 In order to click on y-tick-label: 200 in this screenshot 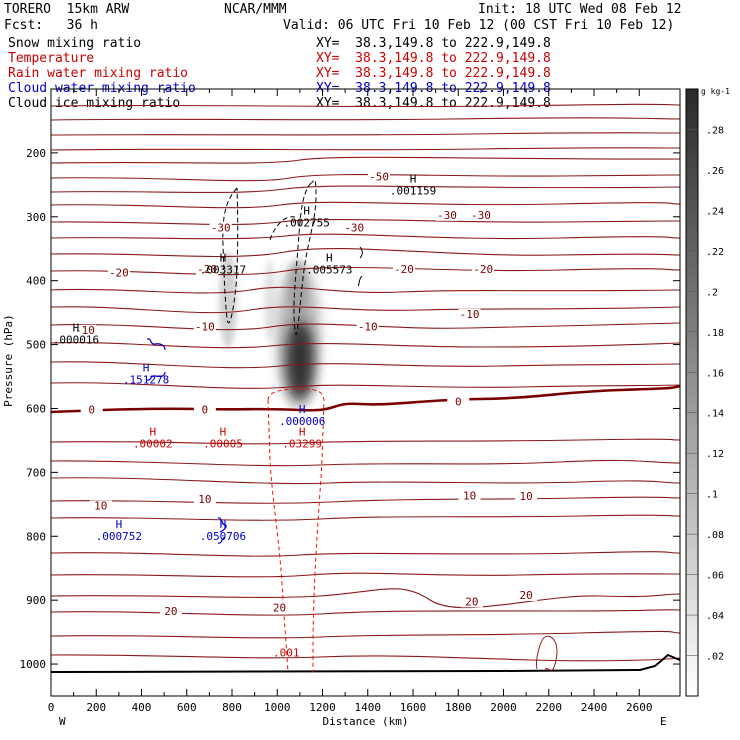, I will do `click(36, 153)`.